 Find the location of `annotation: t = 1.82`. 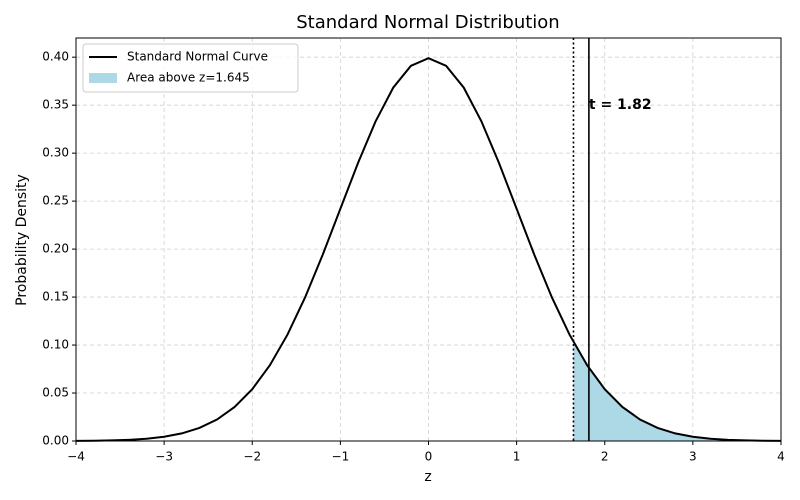

annotation: t = 1.82 is located at coordinates (620, 105).